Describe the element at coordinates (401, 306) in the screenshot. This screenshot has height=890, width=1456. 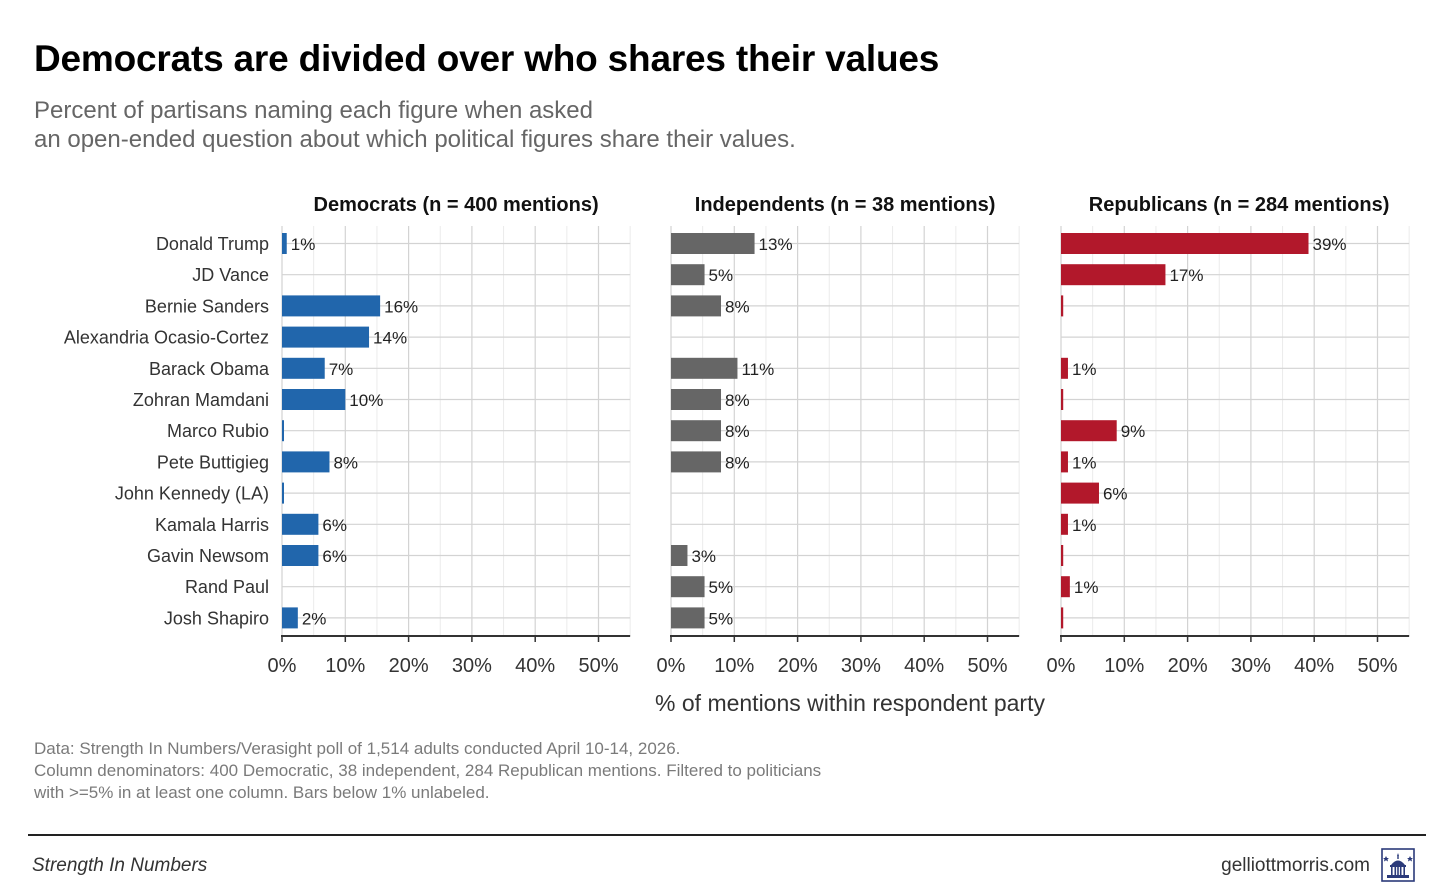
I see `bar-value-label: 16%` at that location.